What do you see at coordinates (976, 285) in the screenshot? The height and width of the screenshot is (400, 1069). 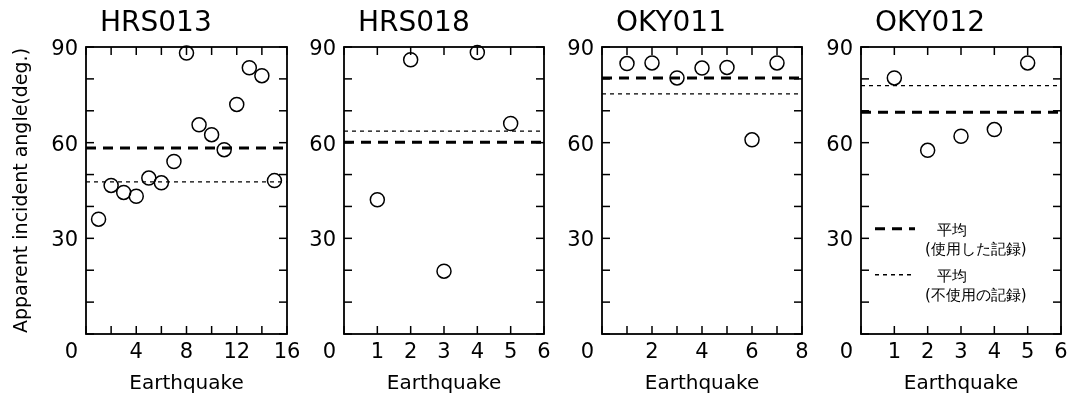 I see `legend-label: 平均 (不使用の記録)` at bounding box center [976, 285].